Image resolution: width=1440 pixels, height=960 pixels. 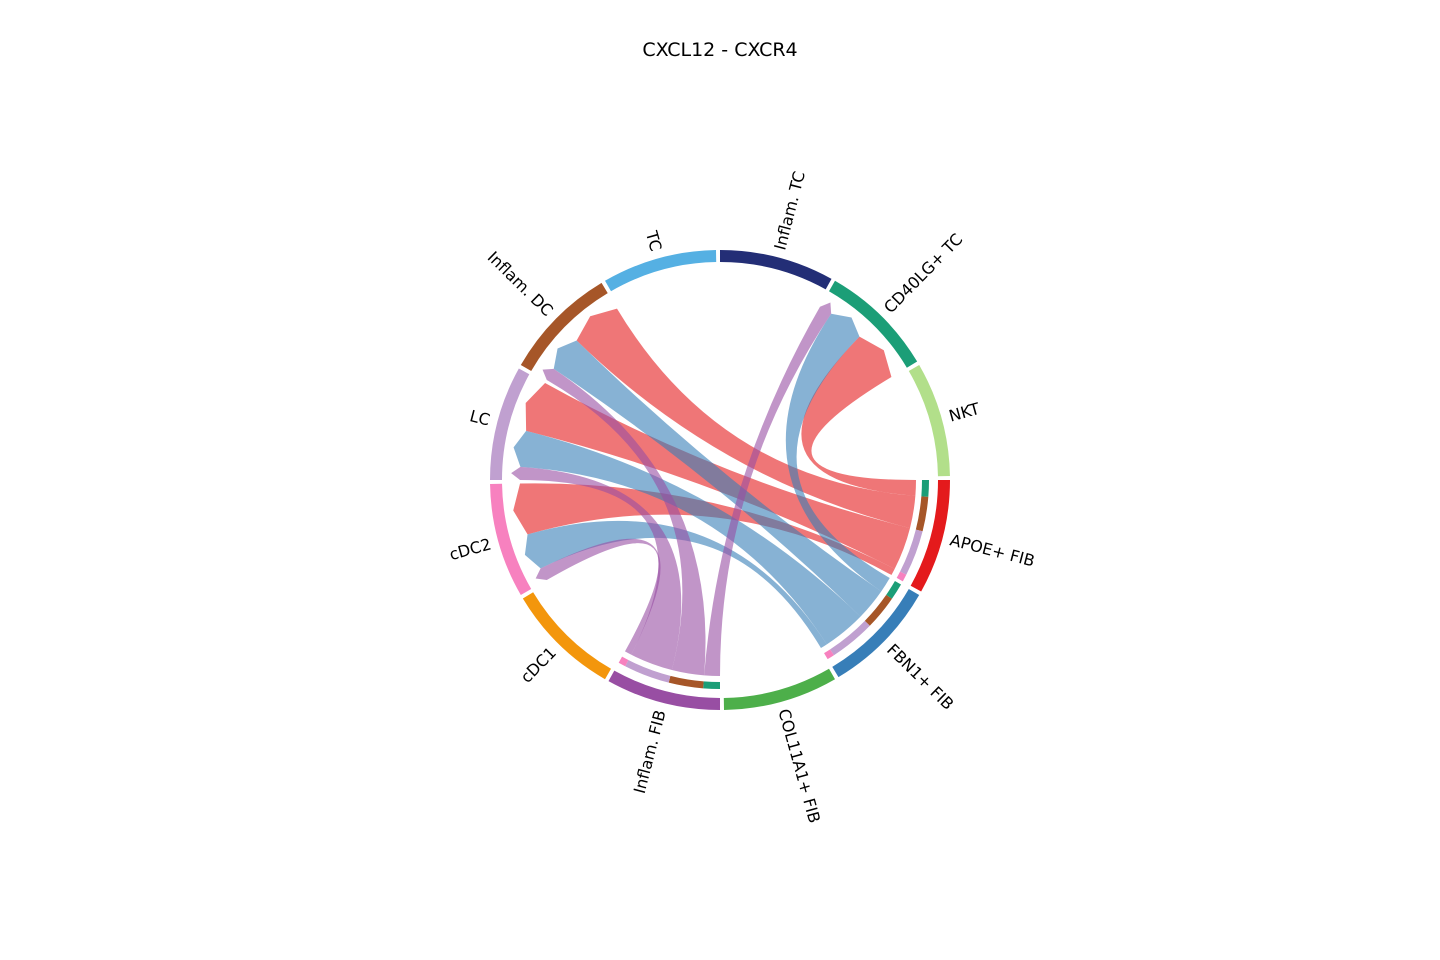 I want to click on sector-inflam-tc, so click(x=776, y=270).